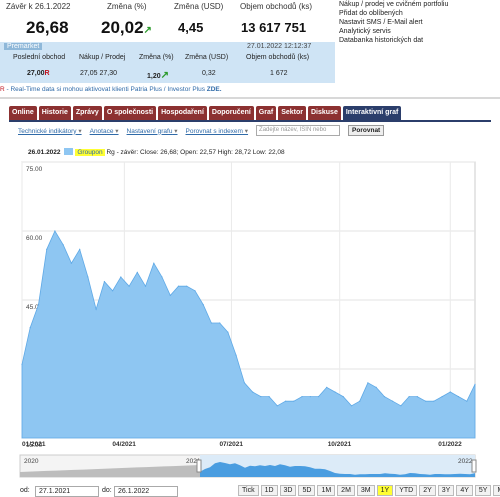 The height and width of the screenshot is (497, 500). What do you see at coordinates (67, 491) in the screenshot?
I see `from-date-input: 27.1.2021` at bounding box center [67, 491].